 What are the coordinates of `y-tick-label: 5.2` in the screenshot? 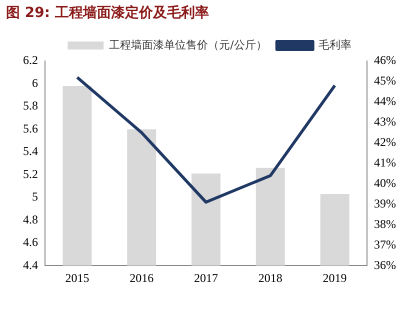 It's located at (30, 173).